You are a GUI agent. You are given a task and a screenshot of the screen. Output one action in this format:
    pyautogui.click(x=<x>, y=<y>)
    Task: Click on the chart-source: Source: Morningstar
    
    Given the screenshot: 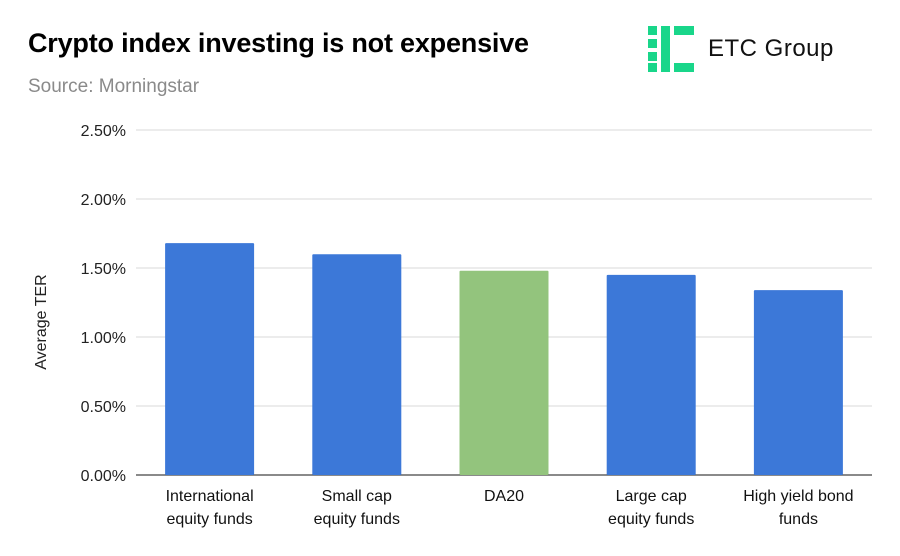 What is the action you would take?
    pyautogui.click(x=114, y=86)
    